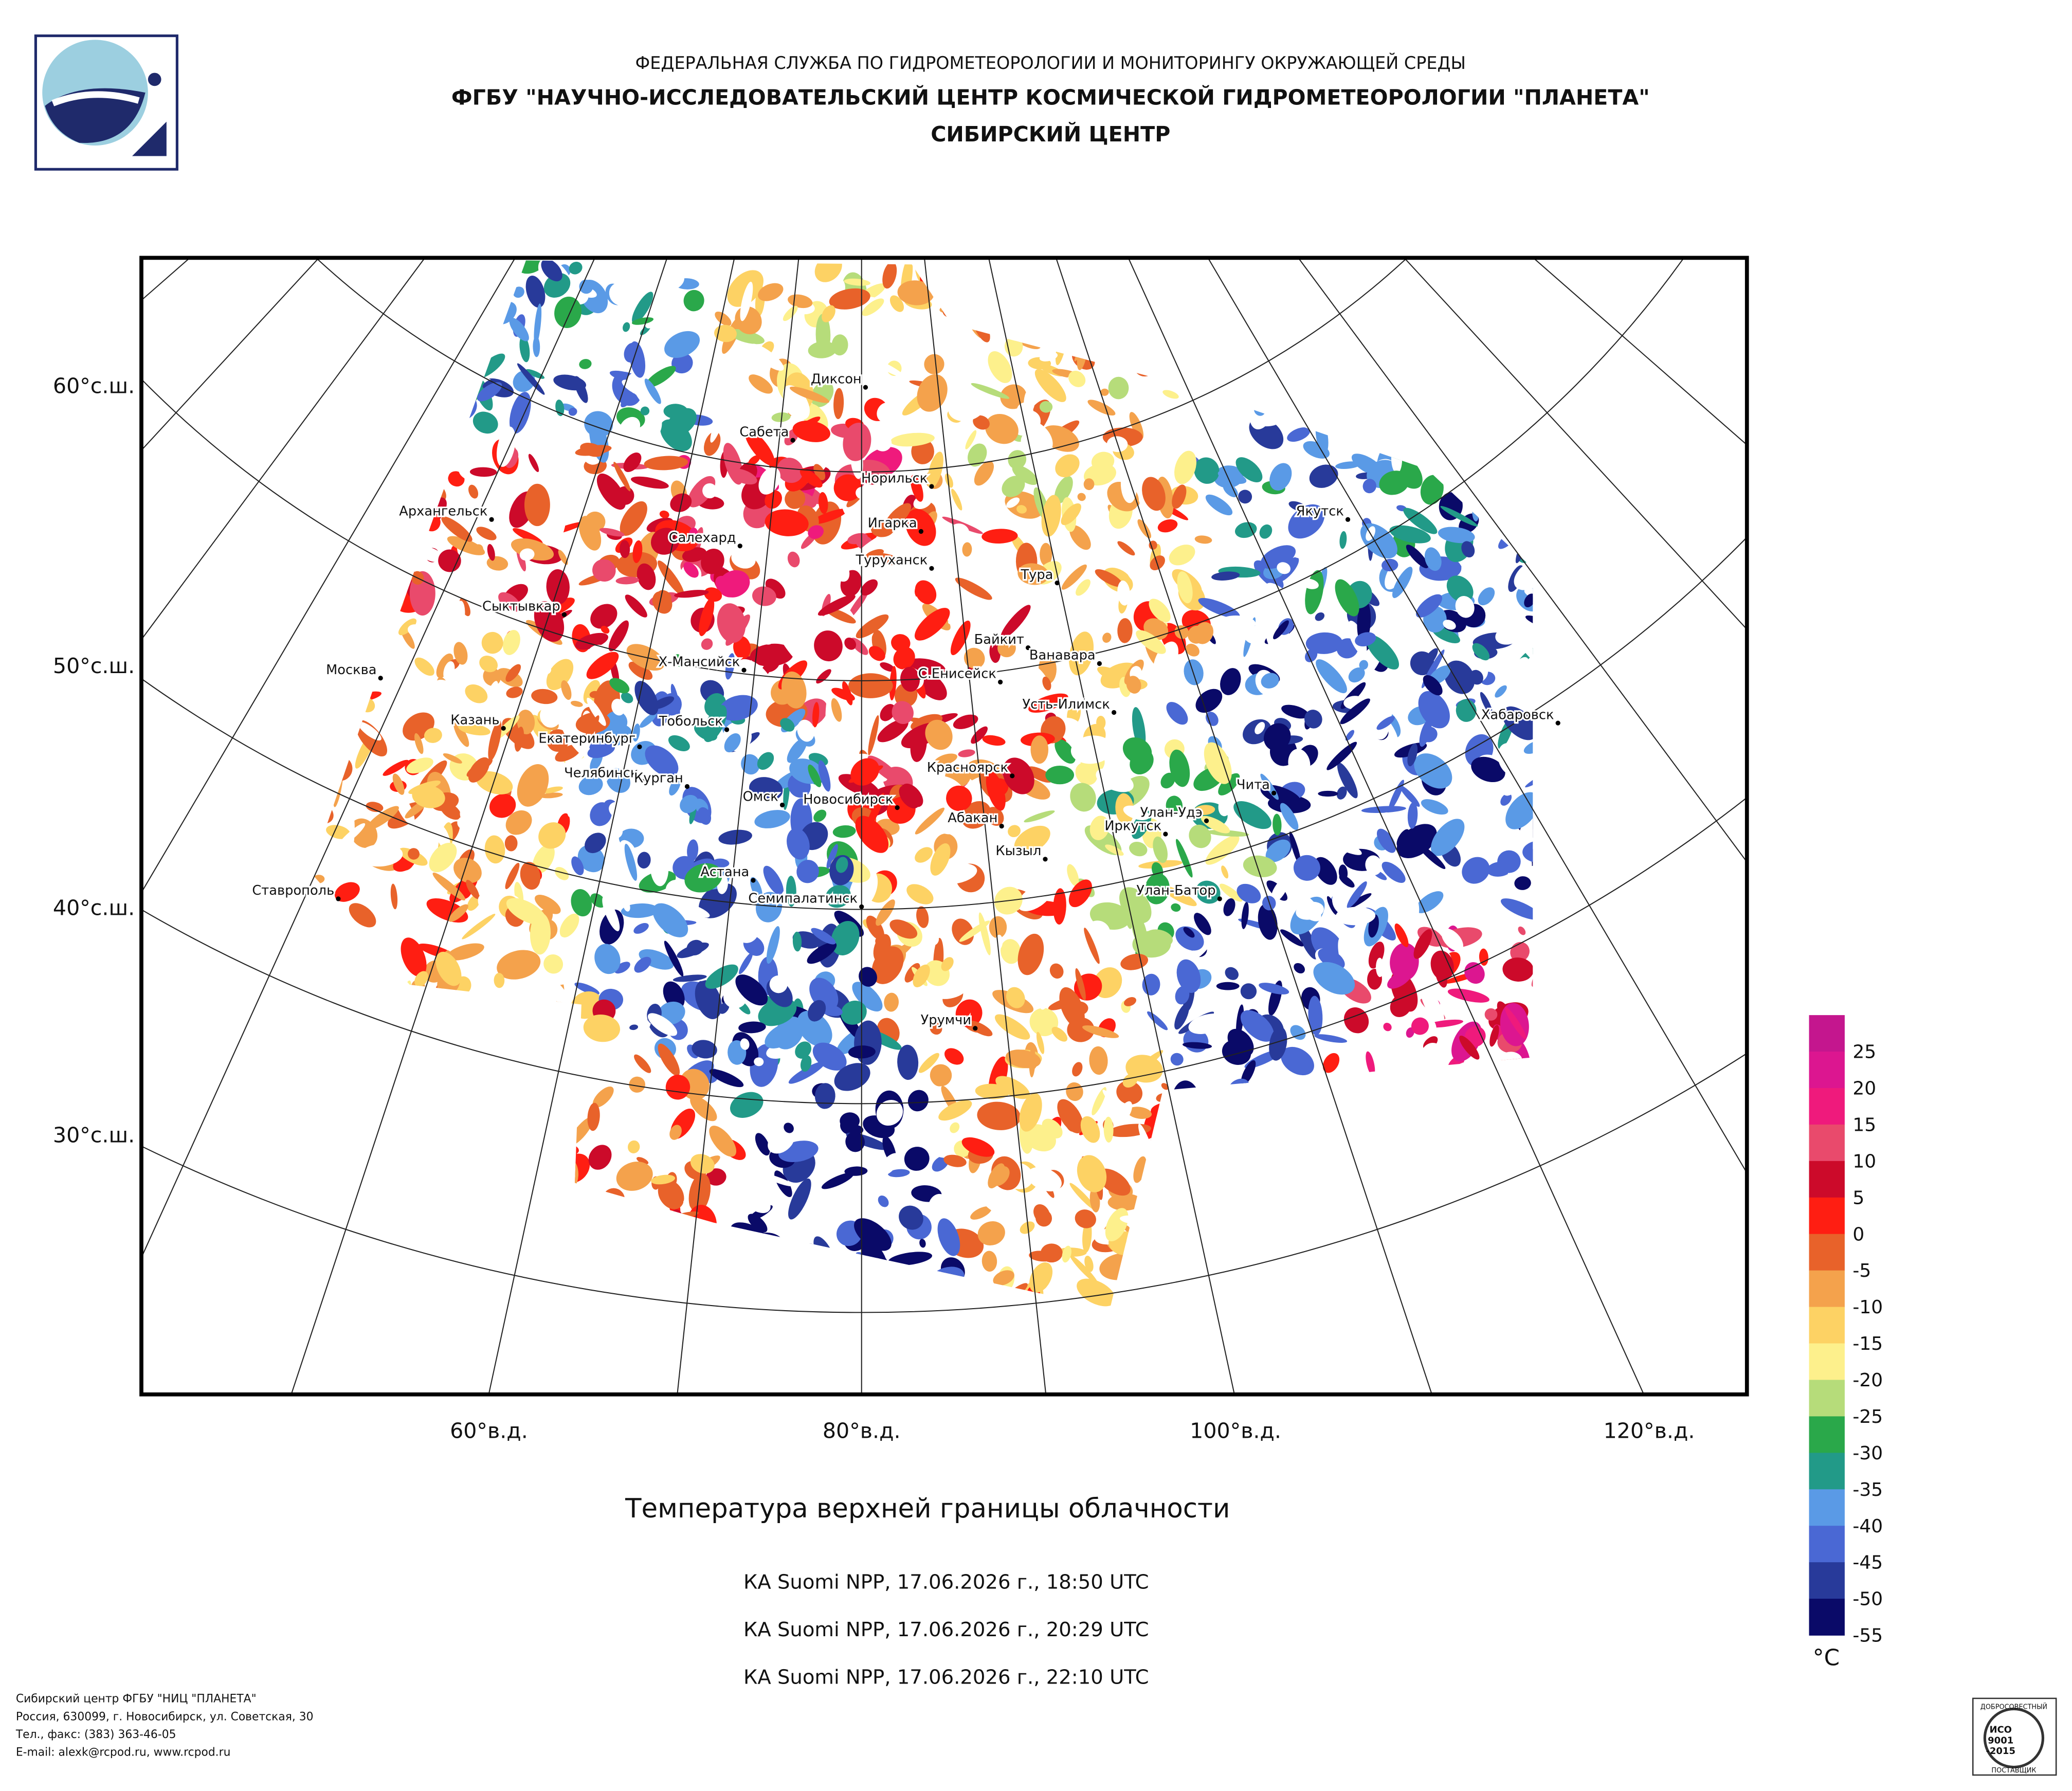  What do you see at coordinates (699, 662) in the screenshot?
I see `city-label: Х-Мансийск` at bounding box center [699, 662].